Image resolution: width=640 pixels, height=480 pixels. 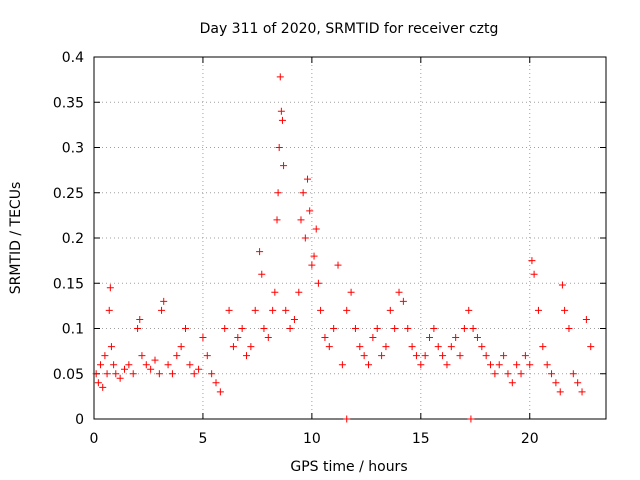 What do you see at coordinates (348, 467) in the screenshot?
I see `x-axis-label: GPS time / hours` at bounding box center [348, 467].